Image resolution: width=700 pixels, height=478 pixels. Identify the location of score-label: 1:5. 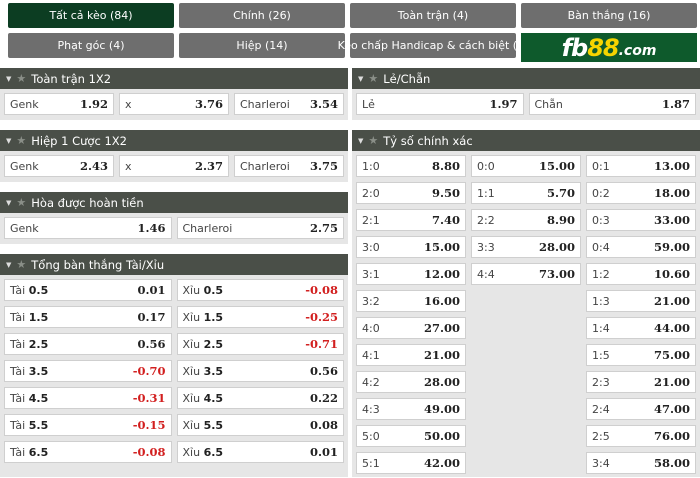
(601, 355).